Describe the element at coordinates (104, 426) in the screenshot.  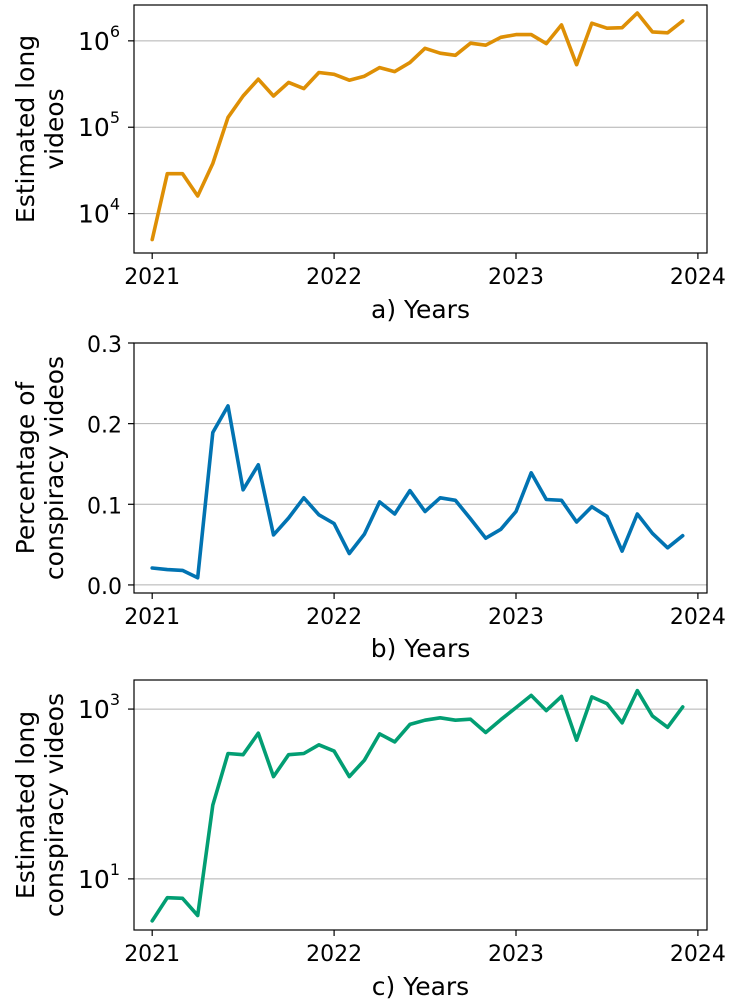
I see `y-tick-label: 0.2` at that location.